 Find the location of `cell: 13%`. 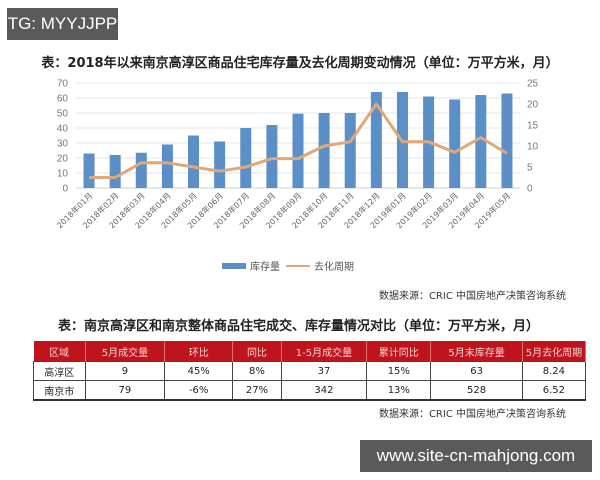

cell: 13% is located at coordinates (399, 390).